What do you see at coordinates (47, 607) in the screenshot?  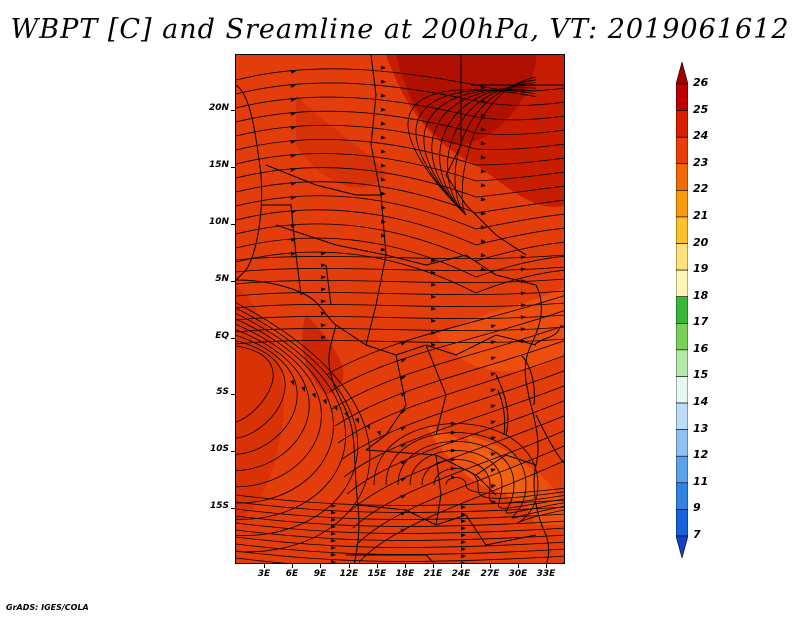 I see `grads-credit: GrADS: IGES/COLA` at bounding box center [47, 607].